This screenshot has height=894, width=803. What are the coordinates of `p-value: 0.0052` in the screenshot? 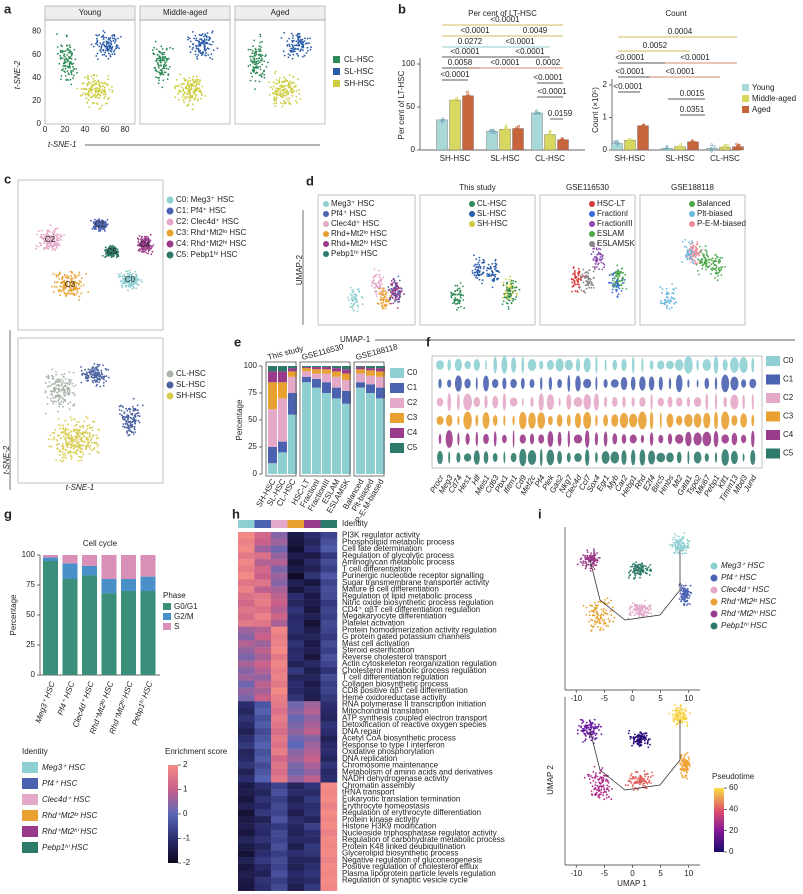 It's located at (655, 45).